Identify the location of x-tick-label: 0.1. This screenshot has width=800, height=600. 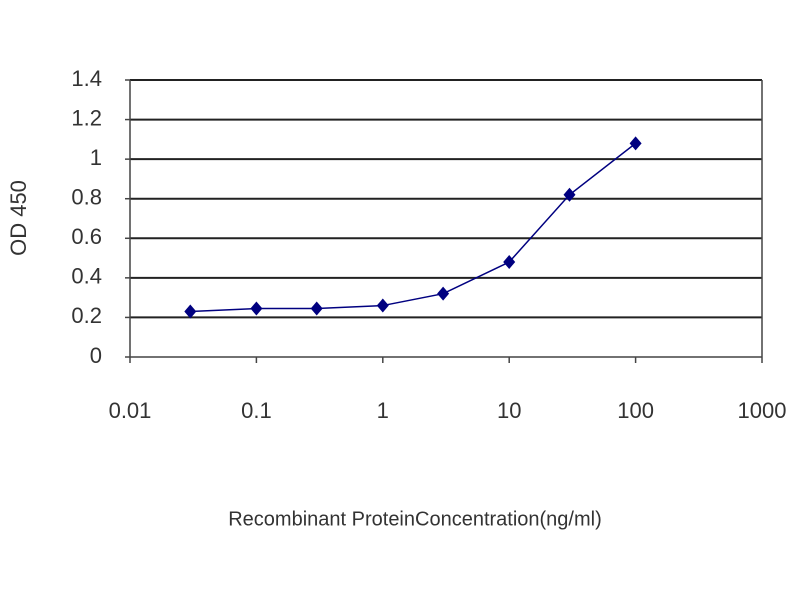
(256, 410).